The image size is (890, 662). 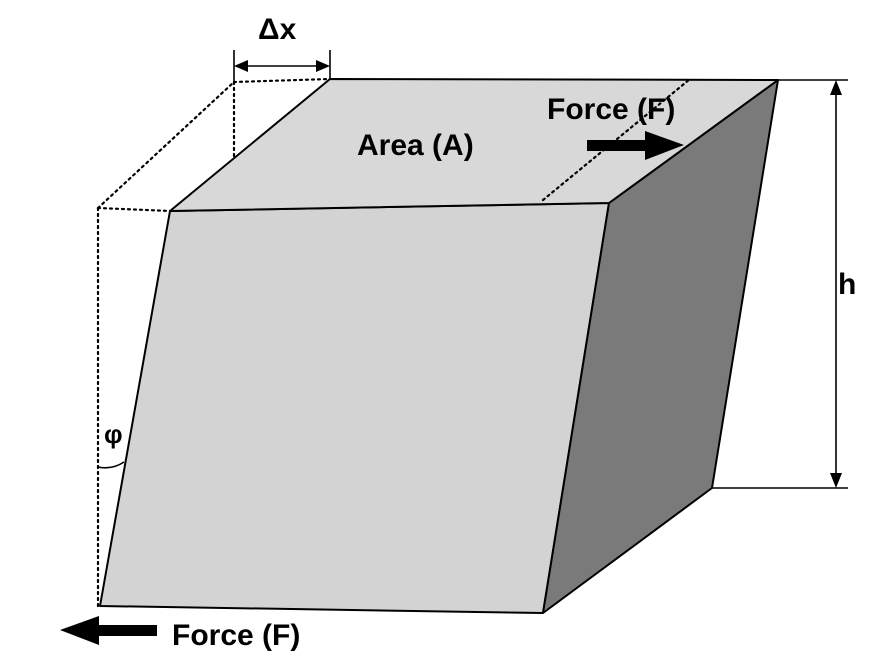 What do you see at coordinates (277, 29) in the screenshot?
I see `delta-x-label: Δx` at bounding box center [277, 29].